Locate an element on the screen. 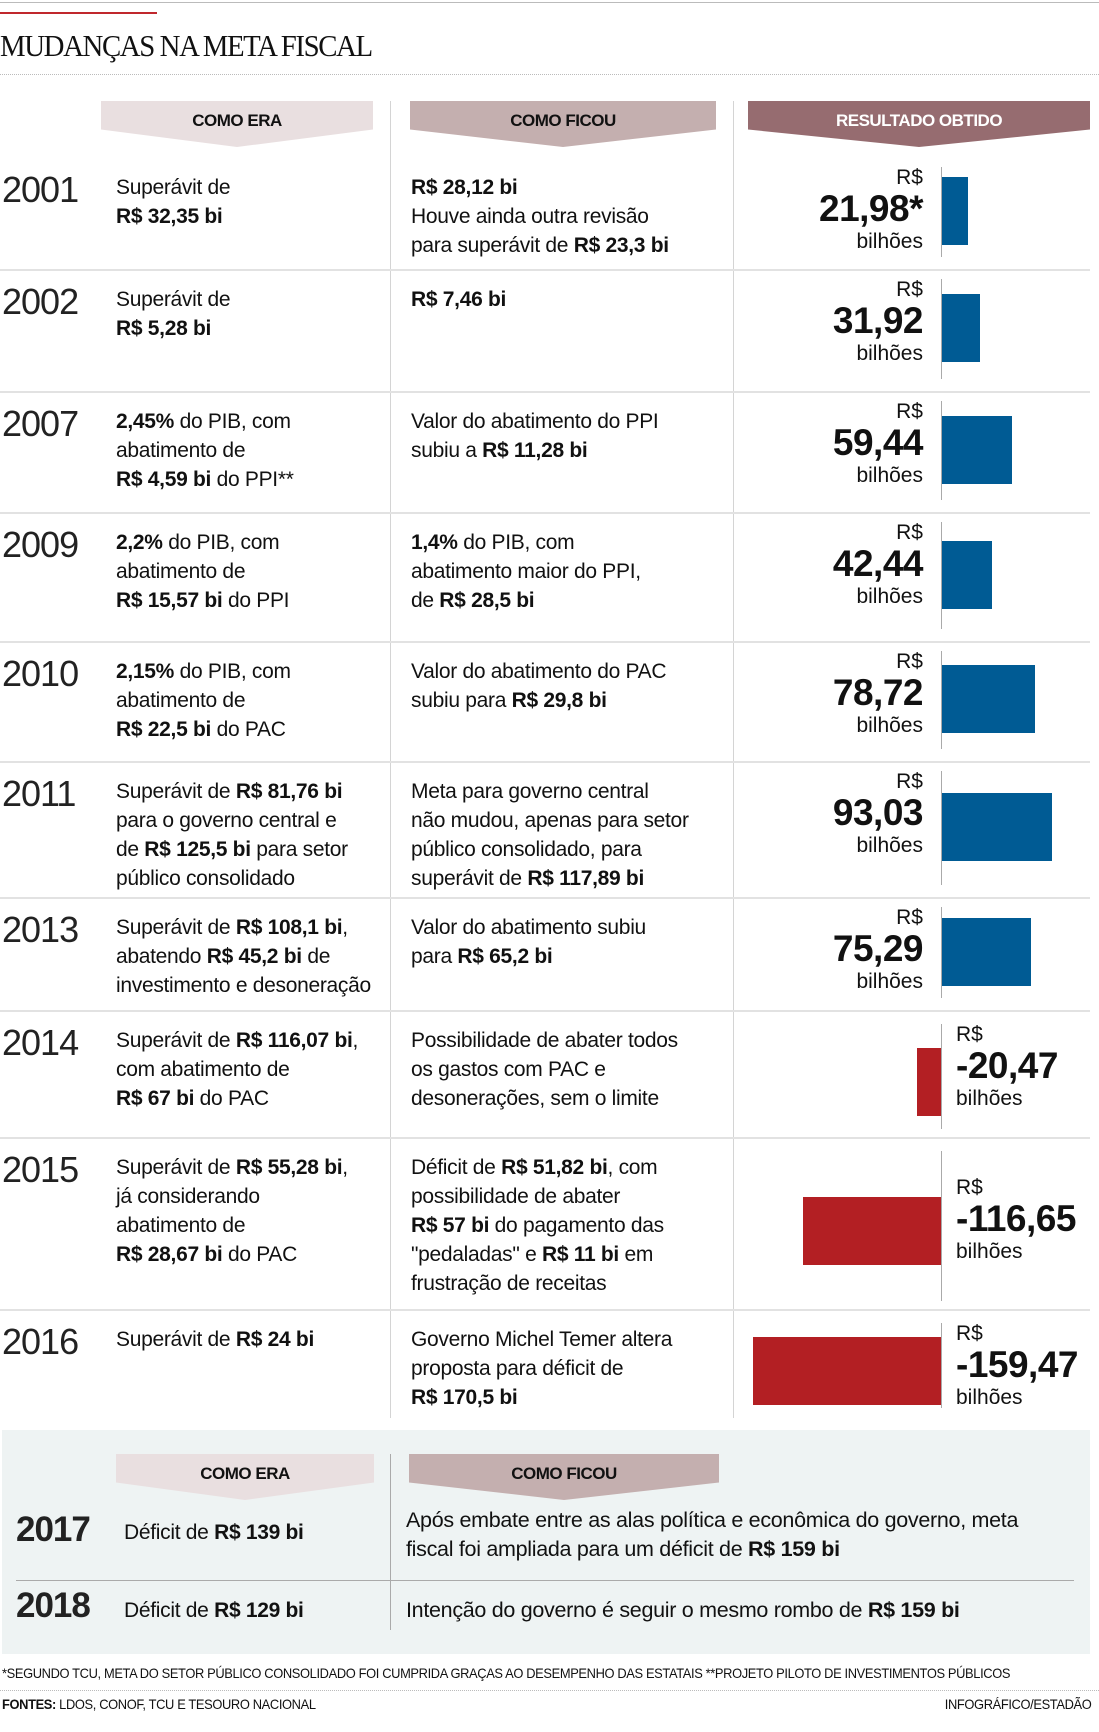 The image size is (1099, 1732). text: possibilidade de abater is located at coordinates (516, 1196).